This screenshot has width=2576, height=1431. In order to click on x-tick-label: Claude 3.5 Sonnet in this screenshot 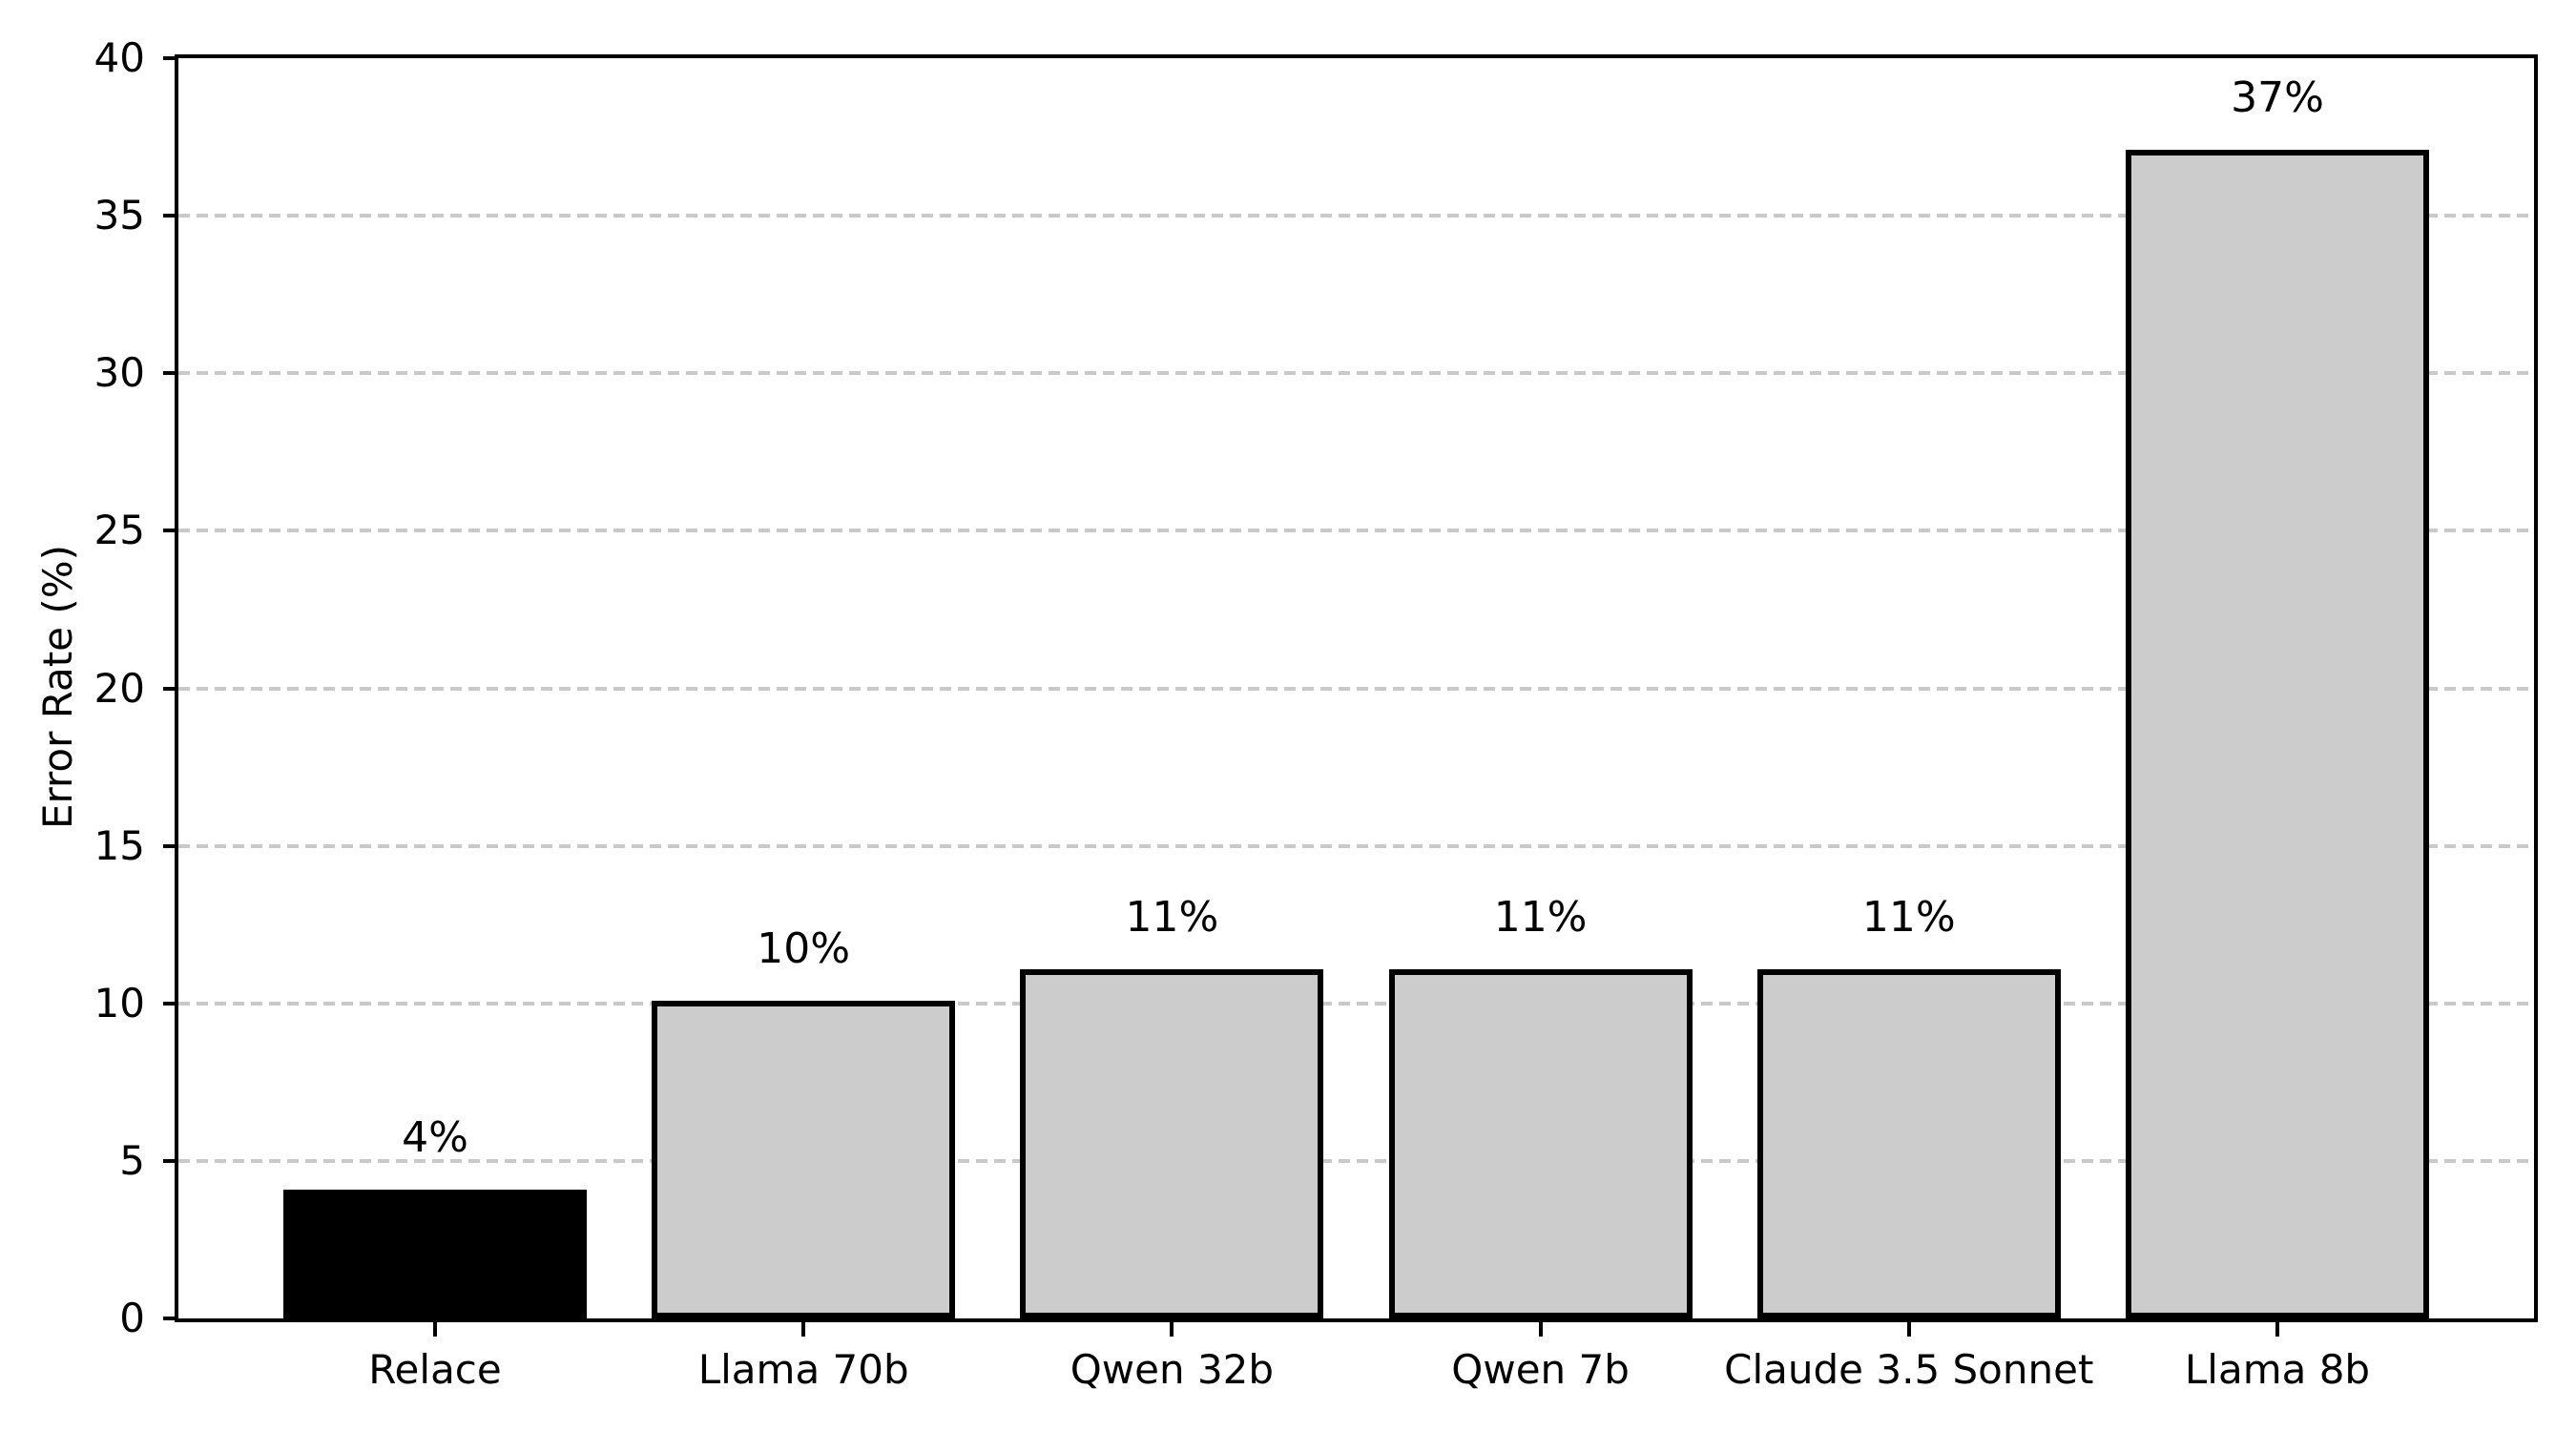, I will do `click(1909, 1369)`.